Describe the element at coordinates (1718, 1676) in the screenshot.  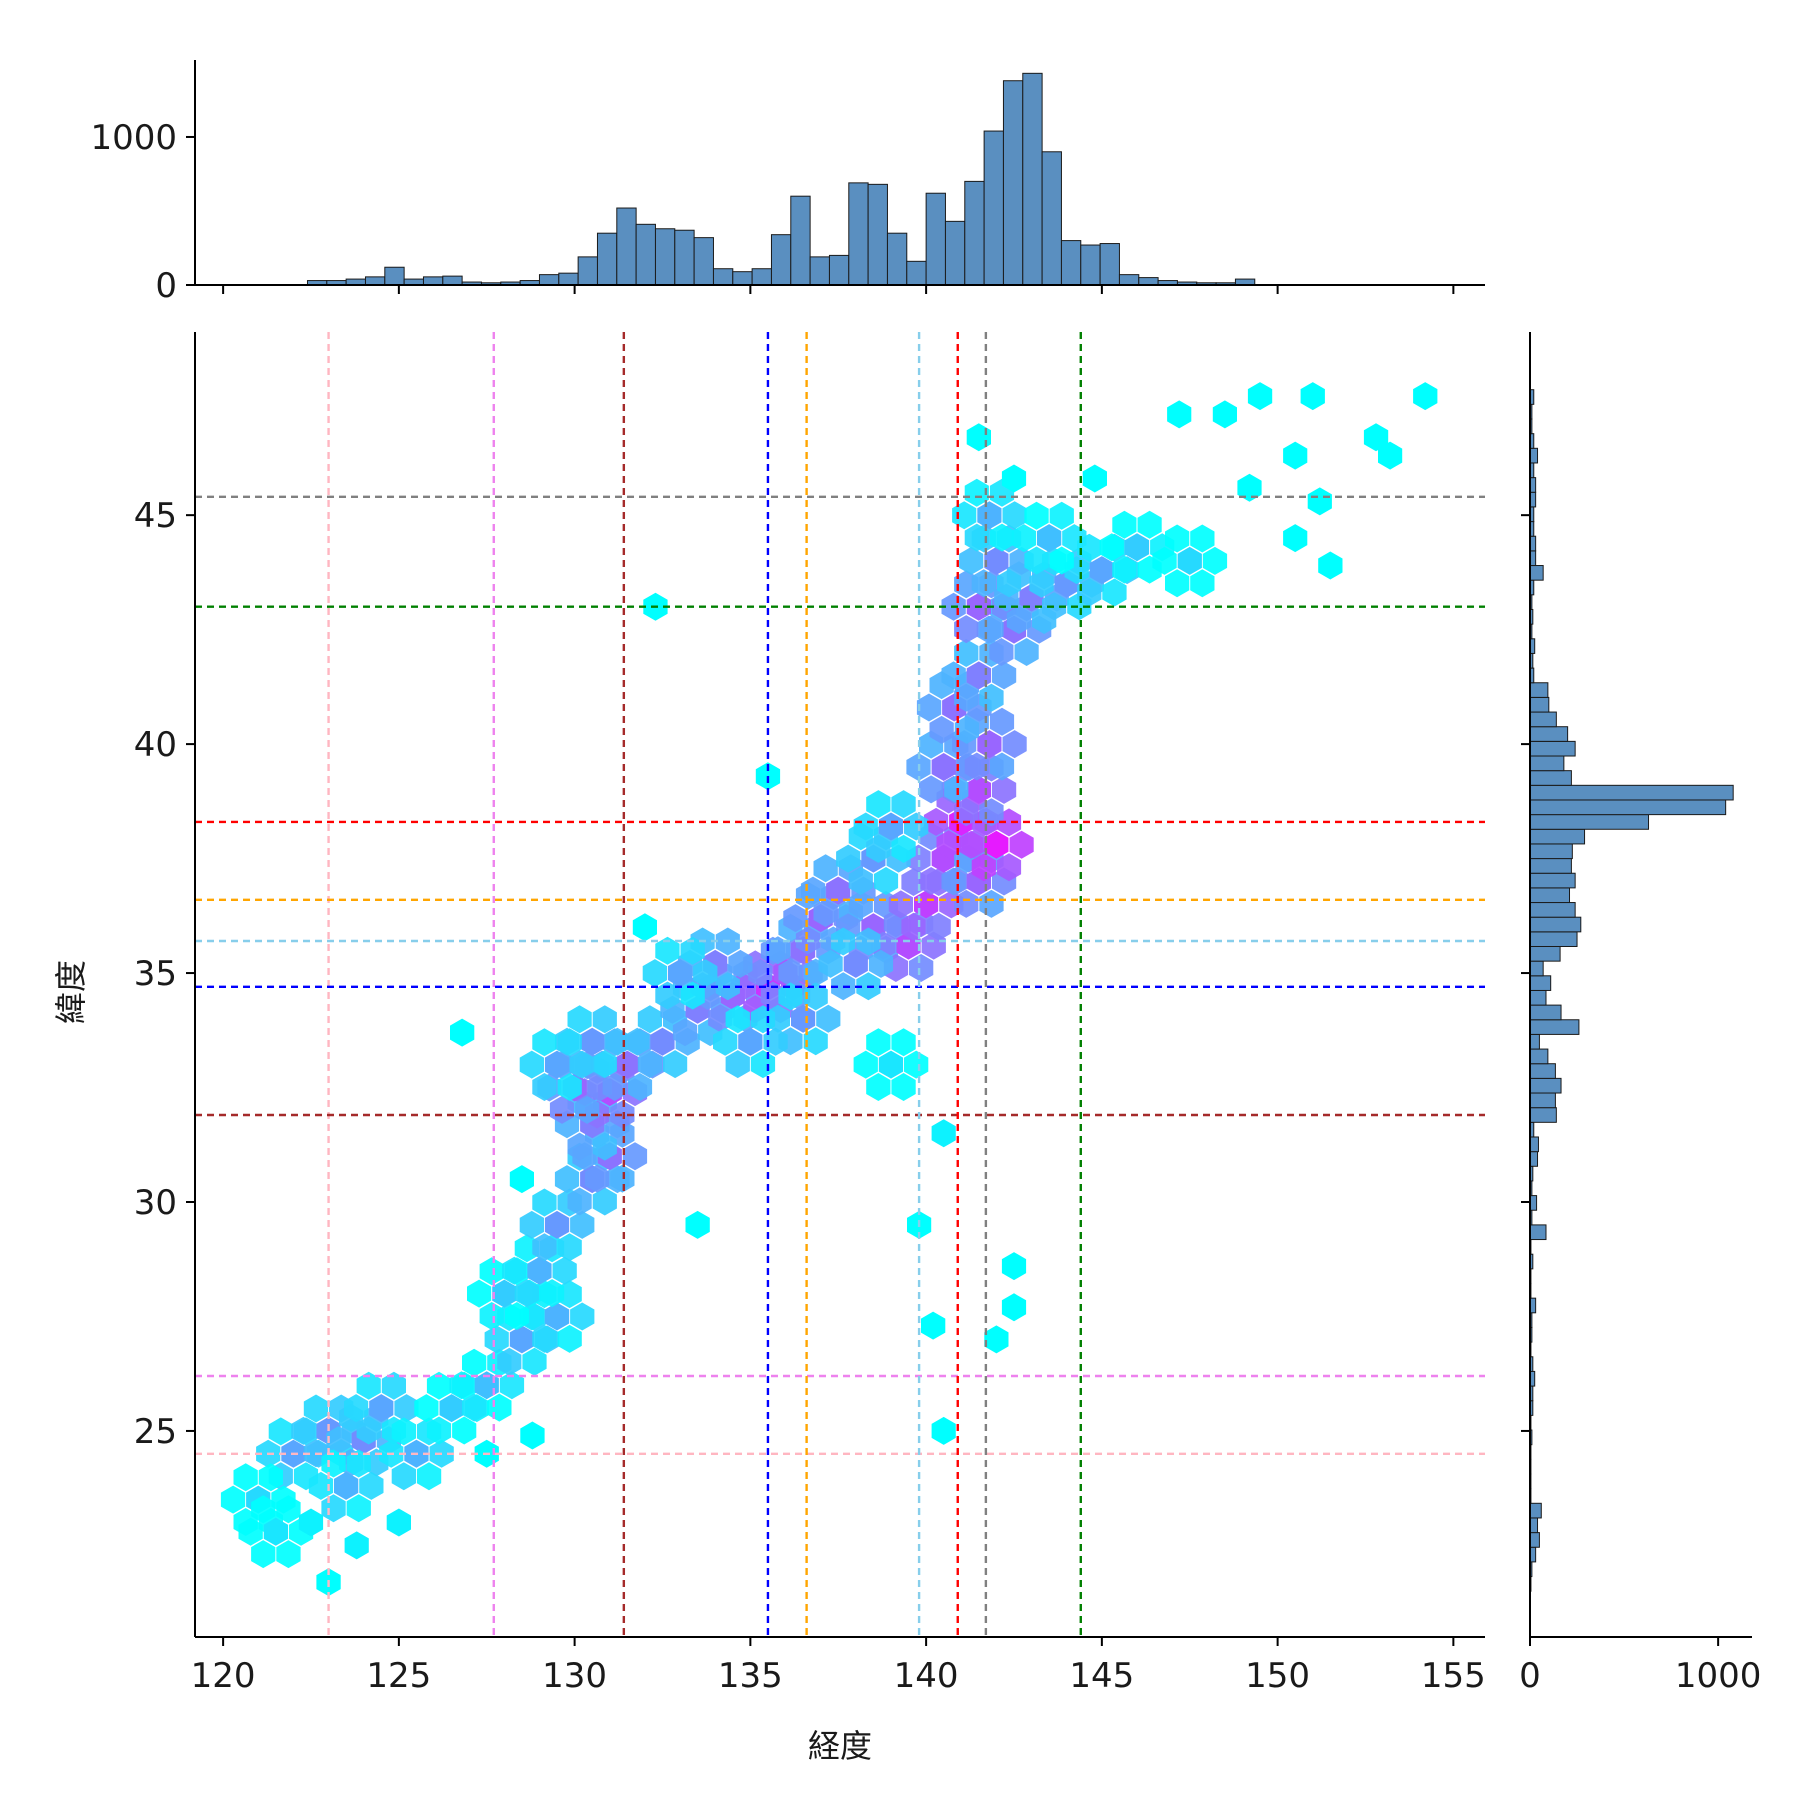
I see `right-hist-tick-label: 1000` at that location.